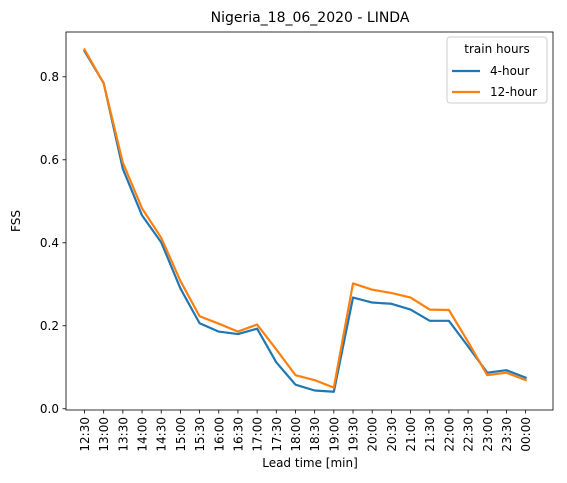  Describe the element at coordinates (507, 434) in the screenshot. I see `x-tick-label: 23:30` at that location.